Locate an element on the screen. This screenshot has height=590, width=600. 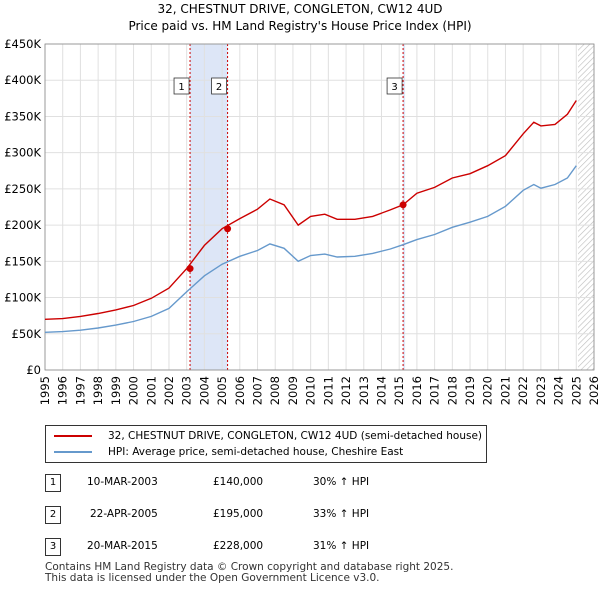
x-tick-label: 2008 is located at coordinates (275, 390).